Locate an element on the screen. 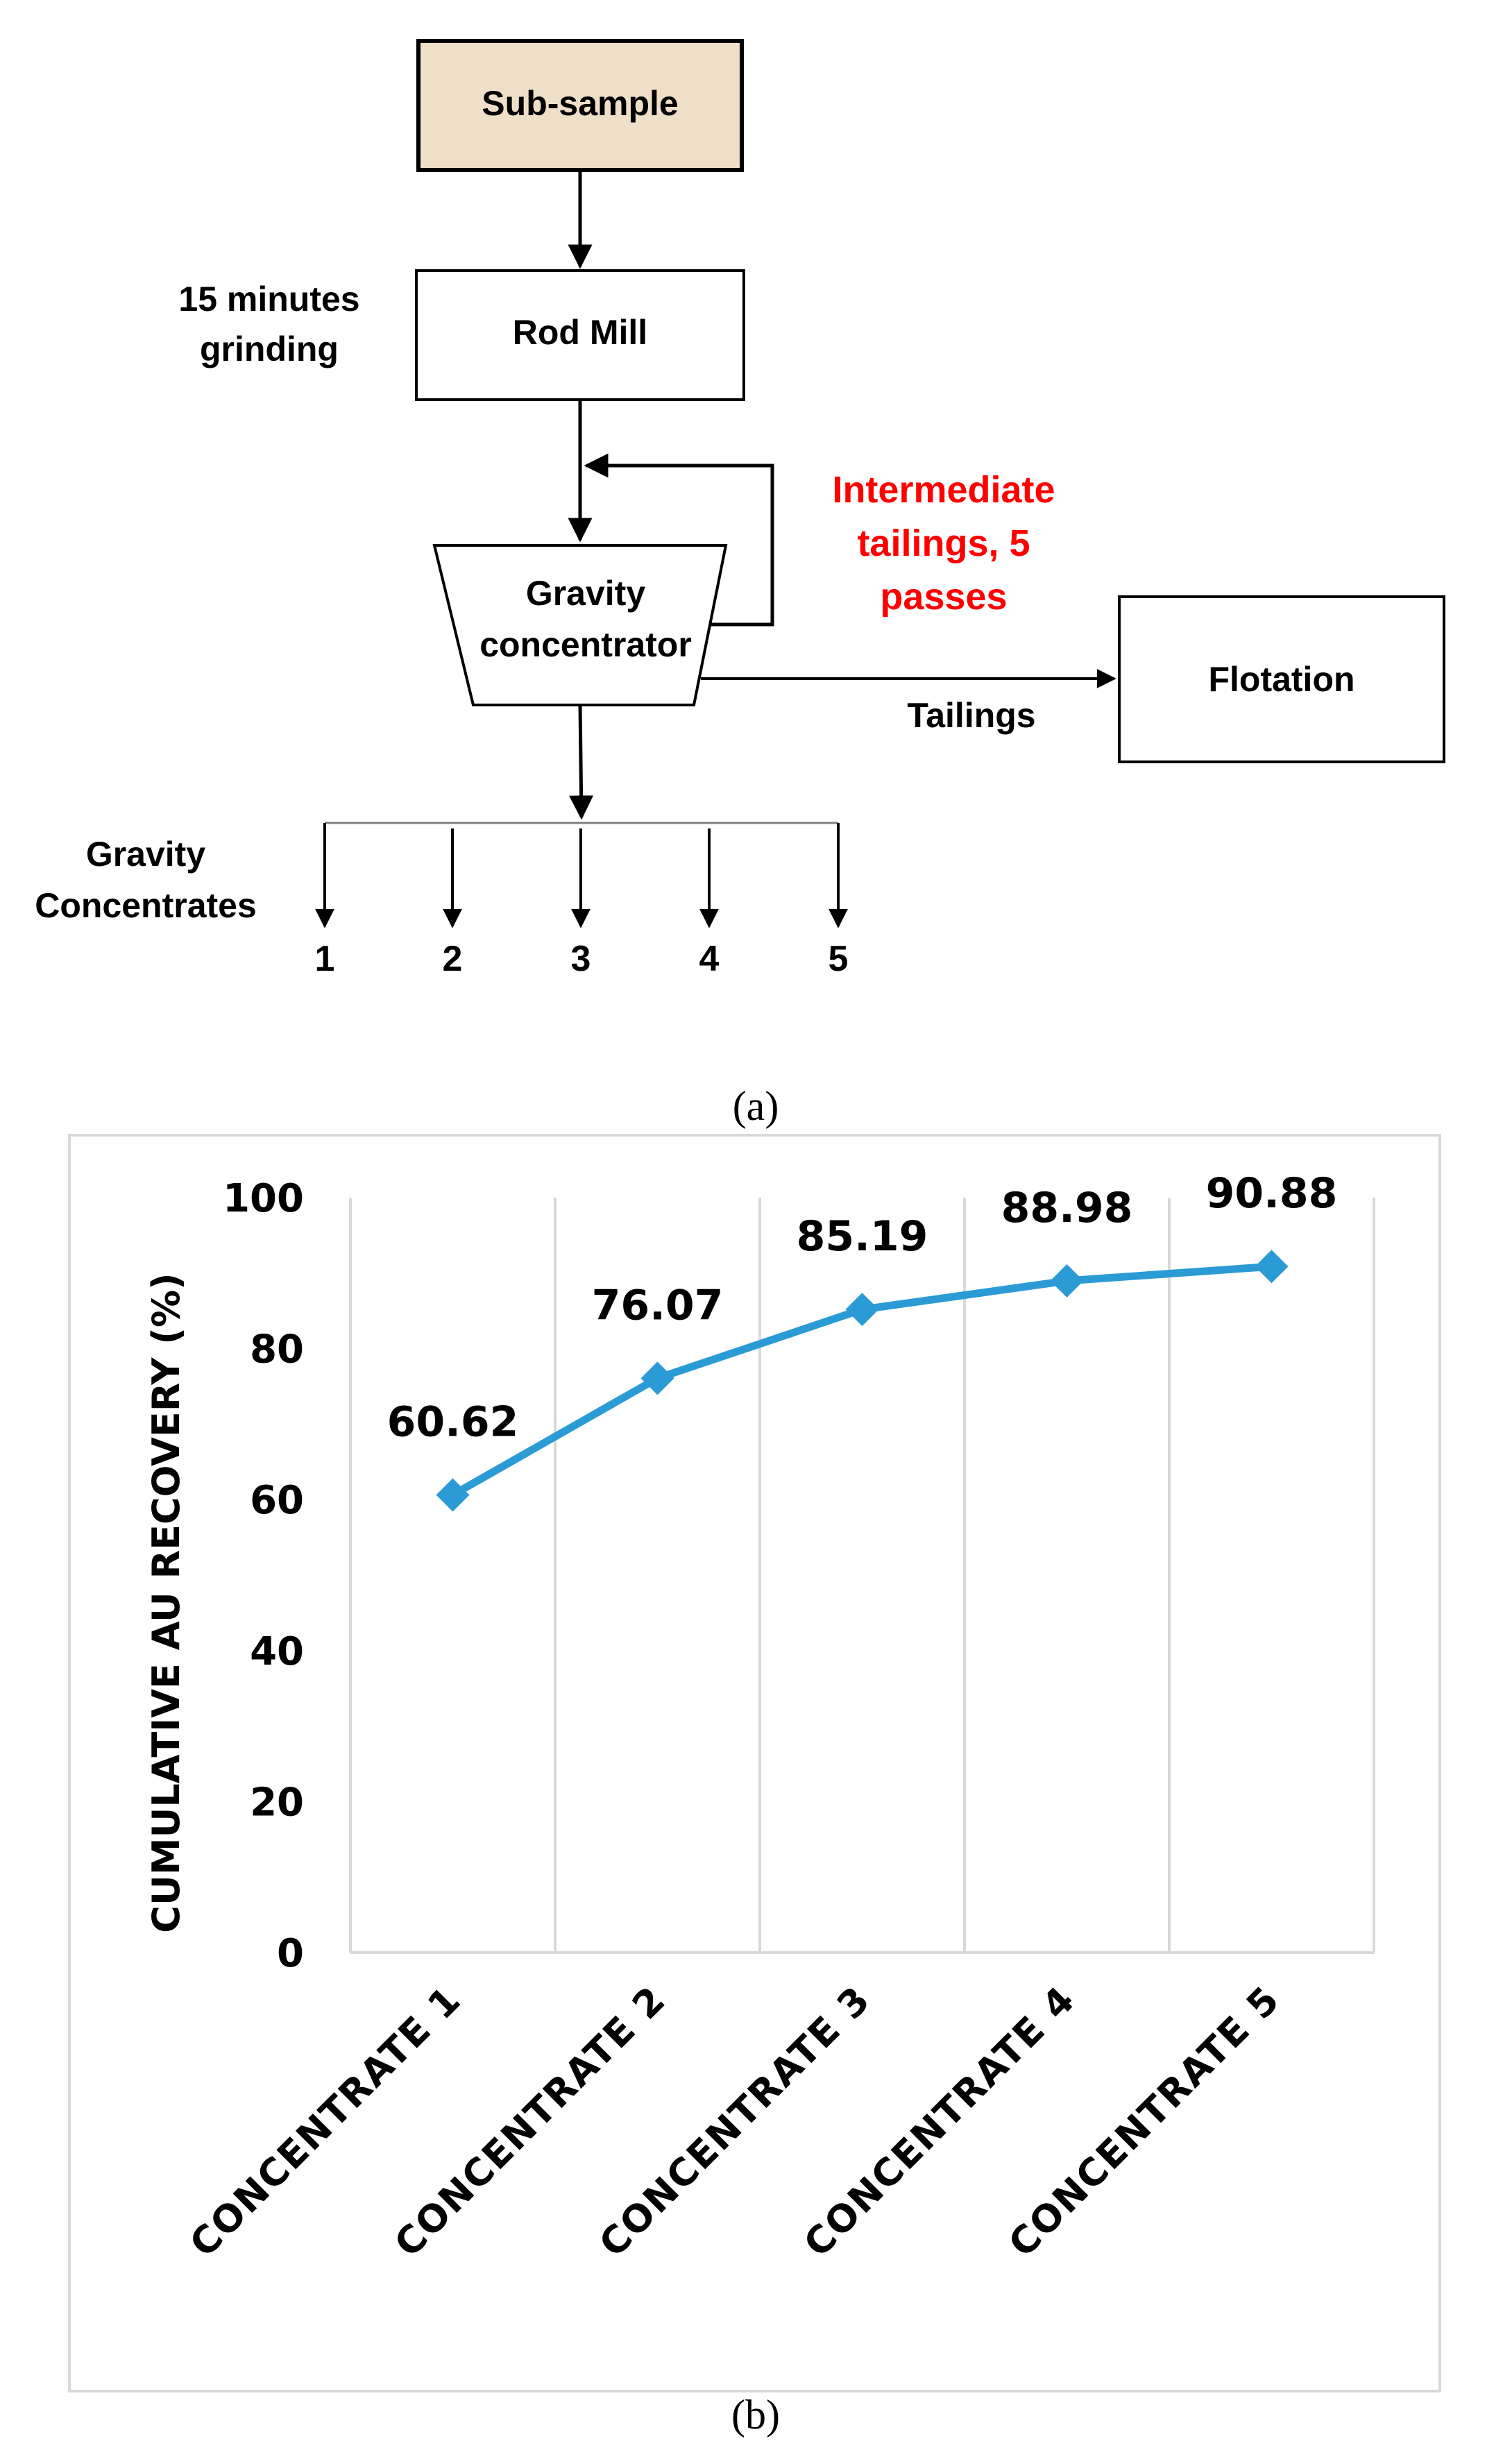 The image size is (1512, 2448). y-tick-label: 40 is located at coordinates (277, 1651).